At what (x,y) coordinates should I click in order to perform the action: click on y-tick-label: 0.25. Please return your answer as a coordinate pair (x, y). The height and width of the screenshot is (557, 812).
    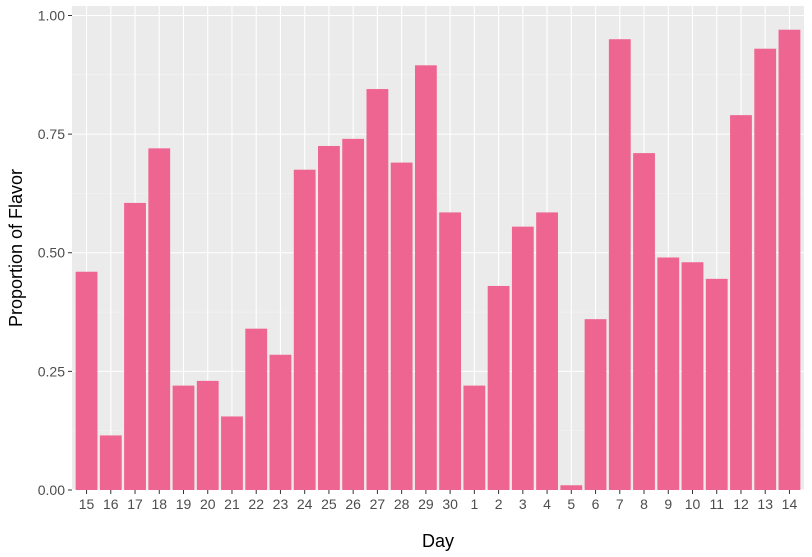
    Looking at the image, I should click on (51, 371).